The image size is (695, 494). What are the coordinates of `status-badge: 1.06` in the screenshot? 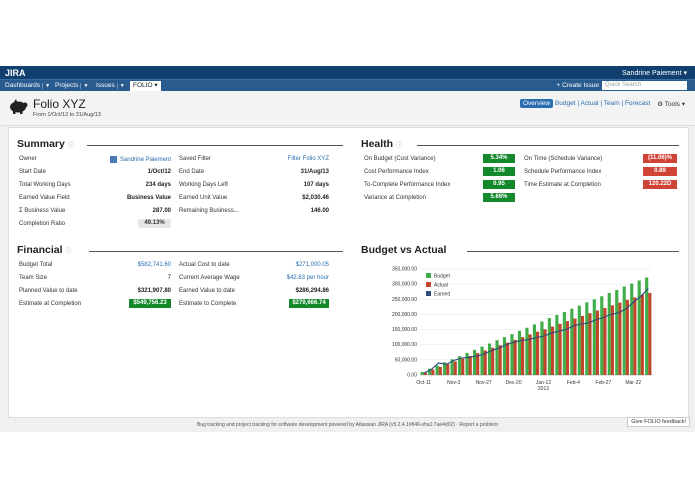 It's located at (499, 171).